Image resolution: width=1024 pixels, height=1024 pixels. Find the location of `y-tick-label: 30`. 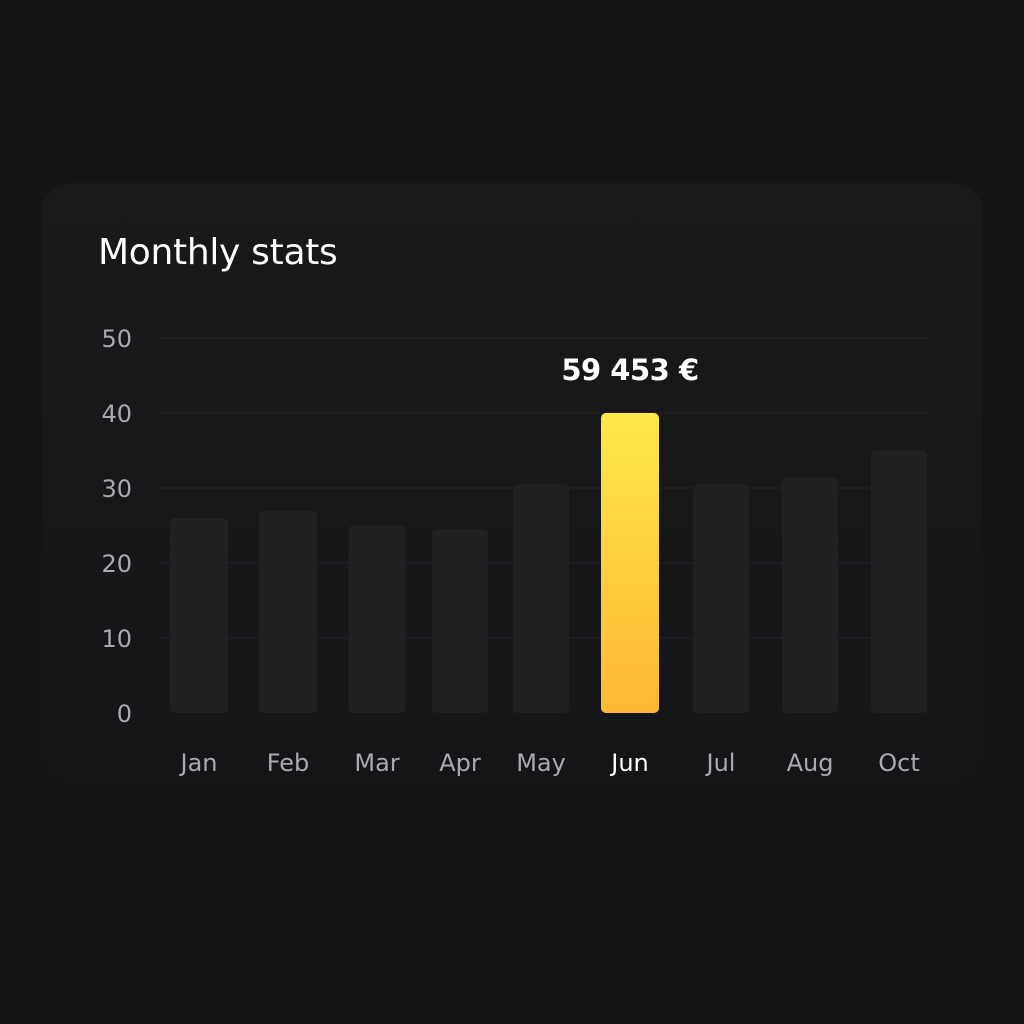

y-tick-label: 30 is located at coordinates (116, 489).